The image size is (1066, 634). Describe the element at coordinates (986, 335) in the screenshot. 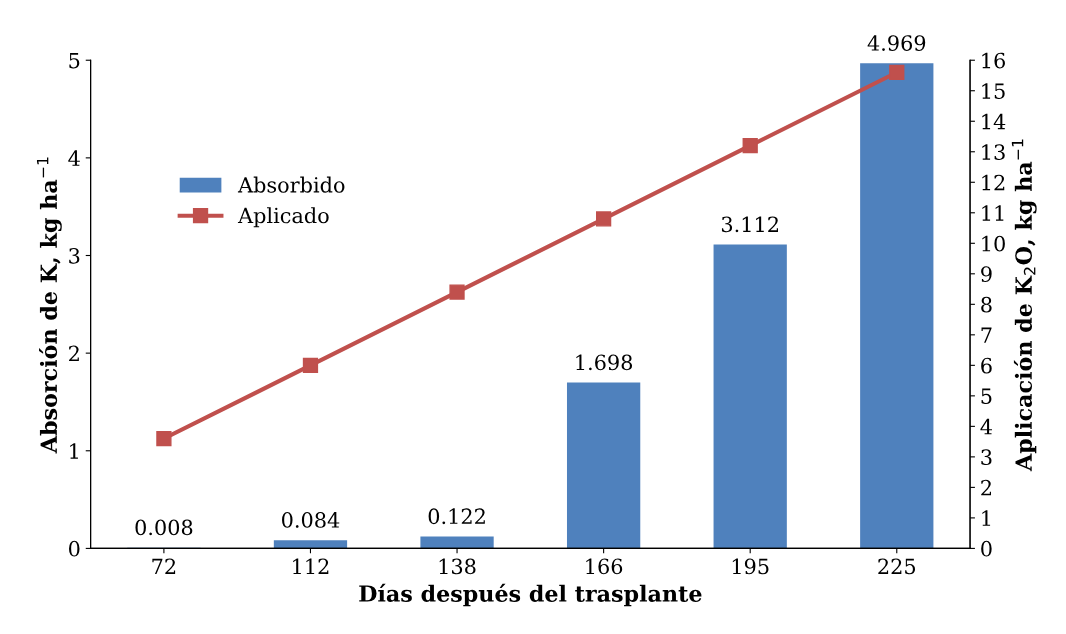

I see `y2-tick-label: 7` at that location.